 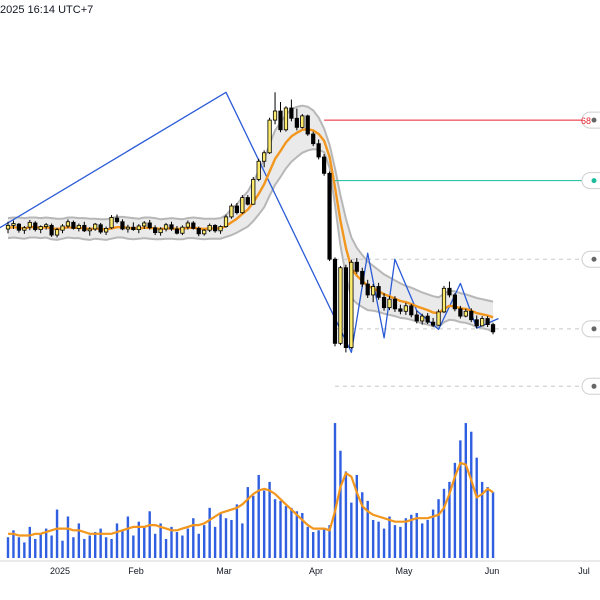 I want to click on price-level-value: 68, so click(x=586, y=121).